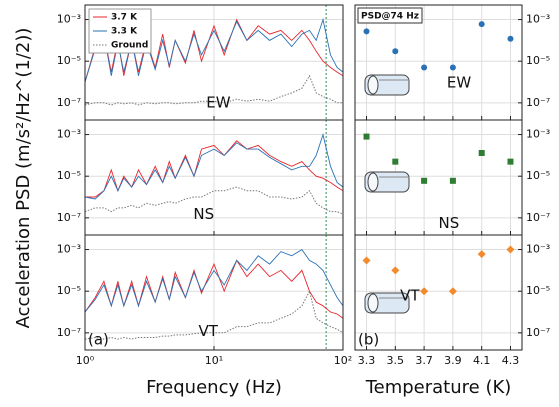 This screenshot has height=407, width=559. Describe the element at coordinates (98, 340) in the screenshot. I see `panel-label: (a)` at that location.